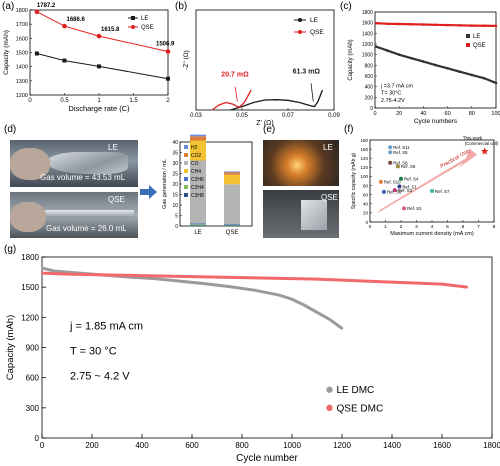 The width and height of the screenshot is (500, 466). Describe the element at coordinates (491, 445) in the screenshot. I see `x-tick-label: 1800` at that location.